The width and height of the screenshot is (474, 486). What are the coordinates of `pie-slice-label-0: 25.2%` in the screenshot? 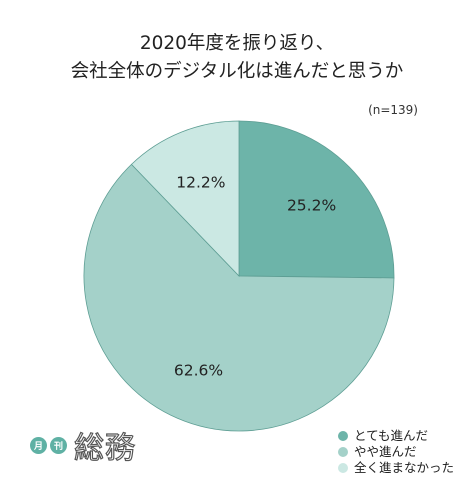 It's located at (311, 205).